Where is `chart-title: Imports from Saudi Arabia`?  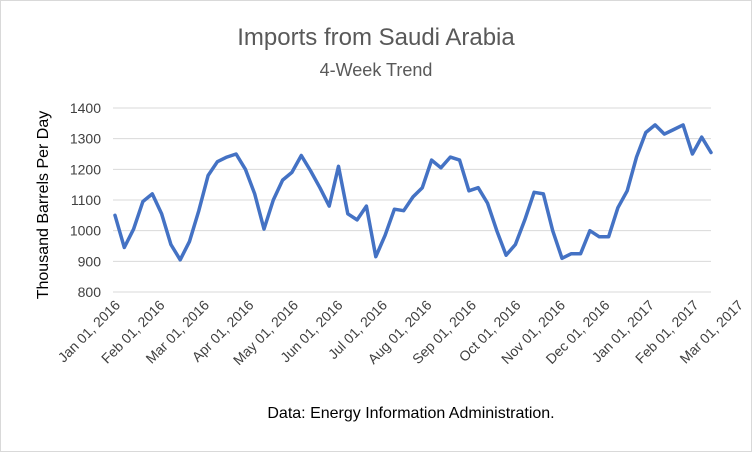 chart-title: Imports from Saudi Arabia is located at coordinates (376, 37).